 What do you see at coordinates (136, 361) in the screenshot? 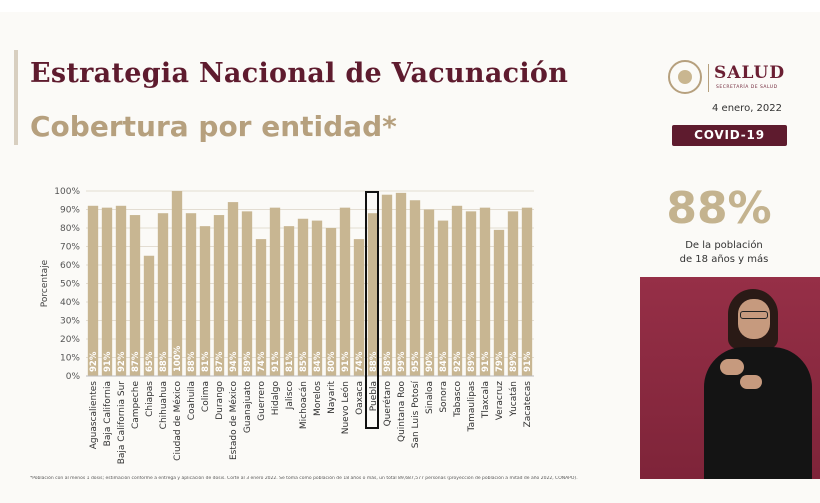
I see `bar-value-label: 87%` at bounding box center [136, 361].